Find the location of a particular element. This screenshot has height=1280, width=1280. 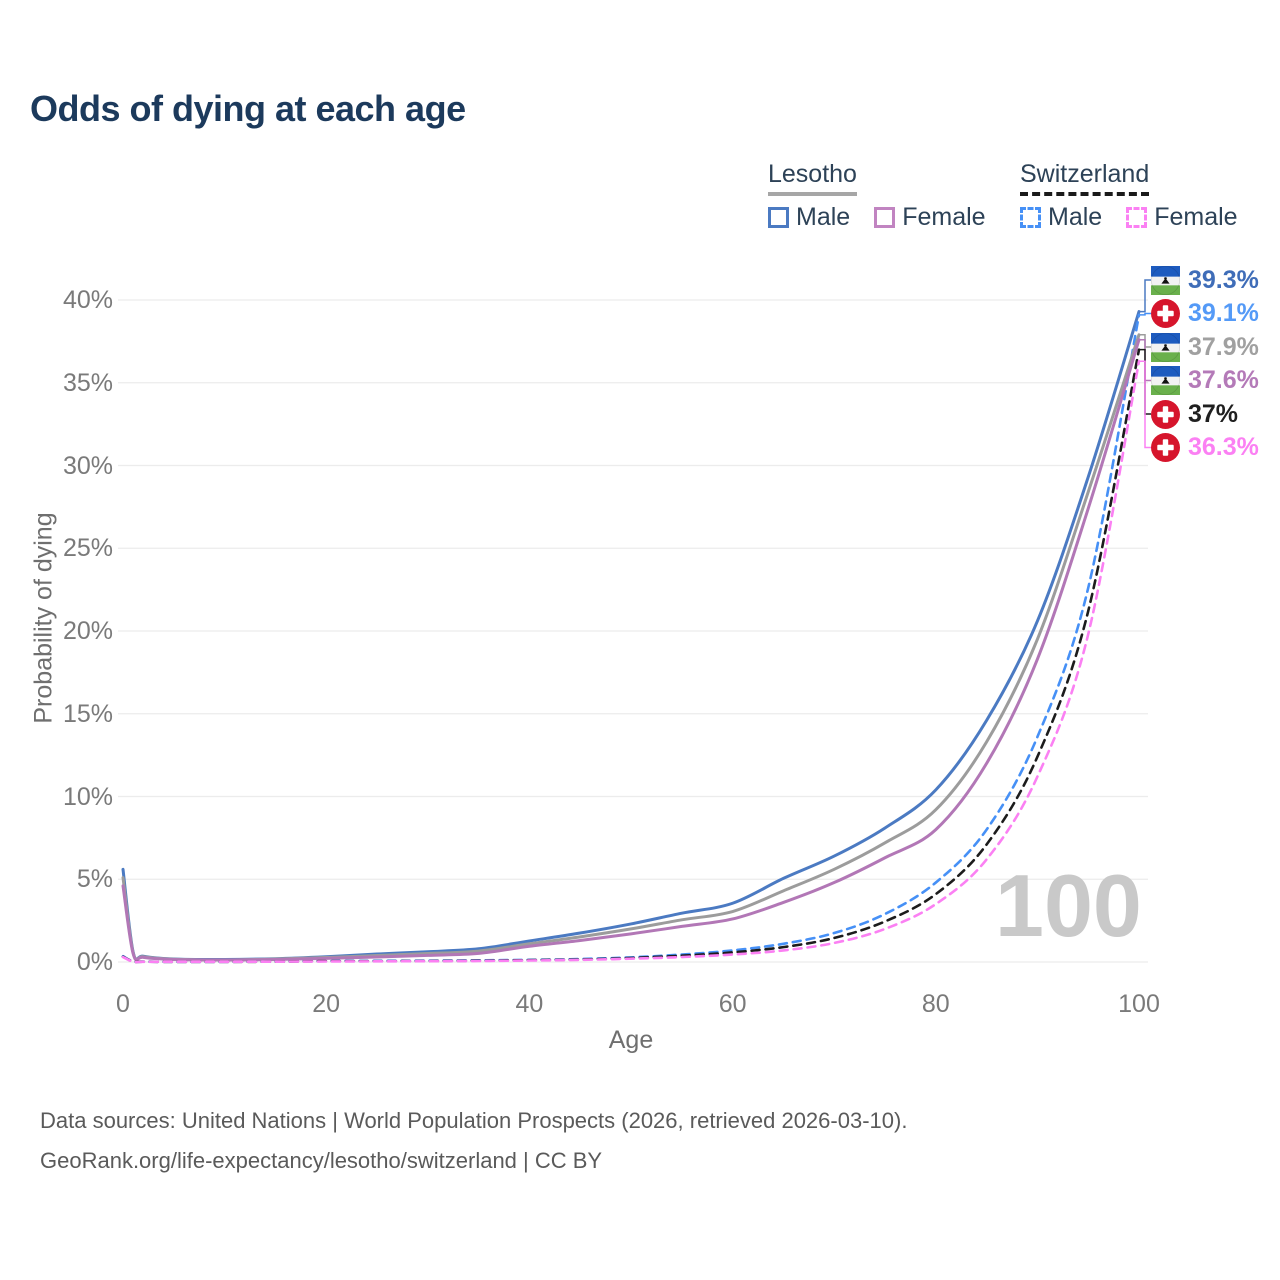

legend-group-switzerland: Switzerland is located at coordinates (1085, 178).